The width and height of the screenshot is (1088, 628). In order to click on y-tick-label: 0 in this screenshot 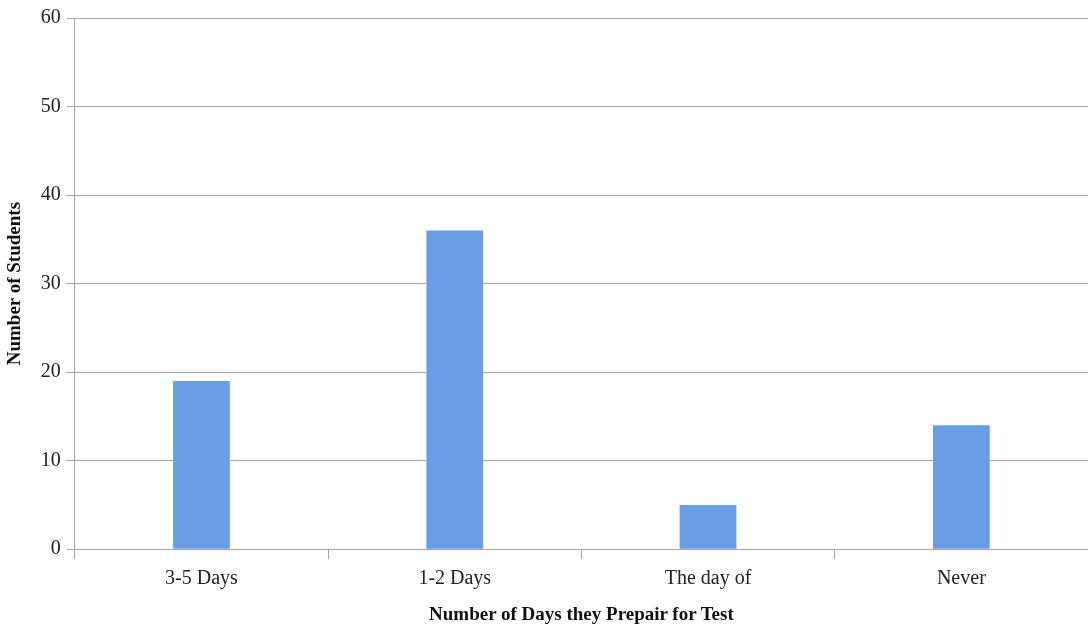, I will do `click(55, 547)`.